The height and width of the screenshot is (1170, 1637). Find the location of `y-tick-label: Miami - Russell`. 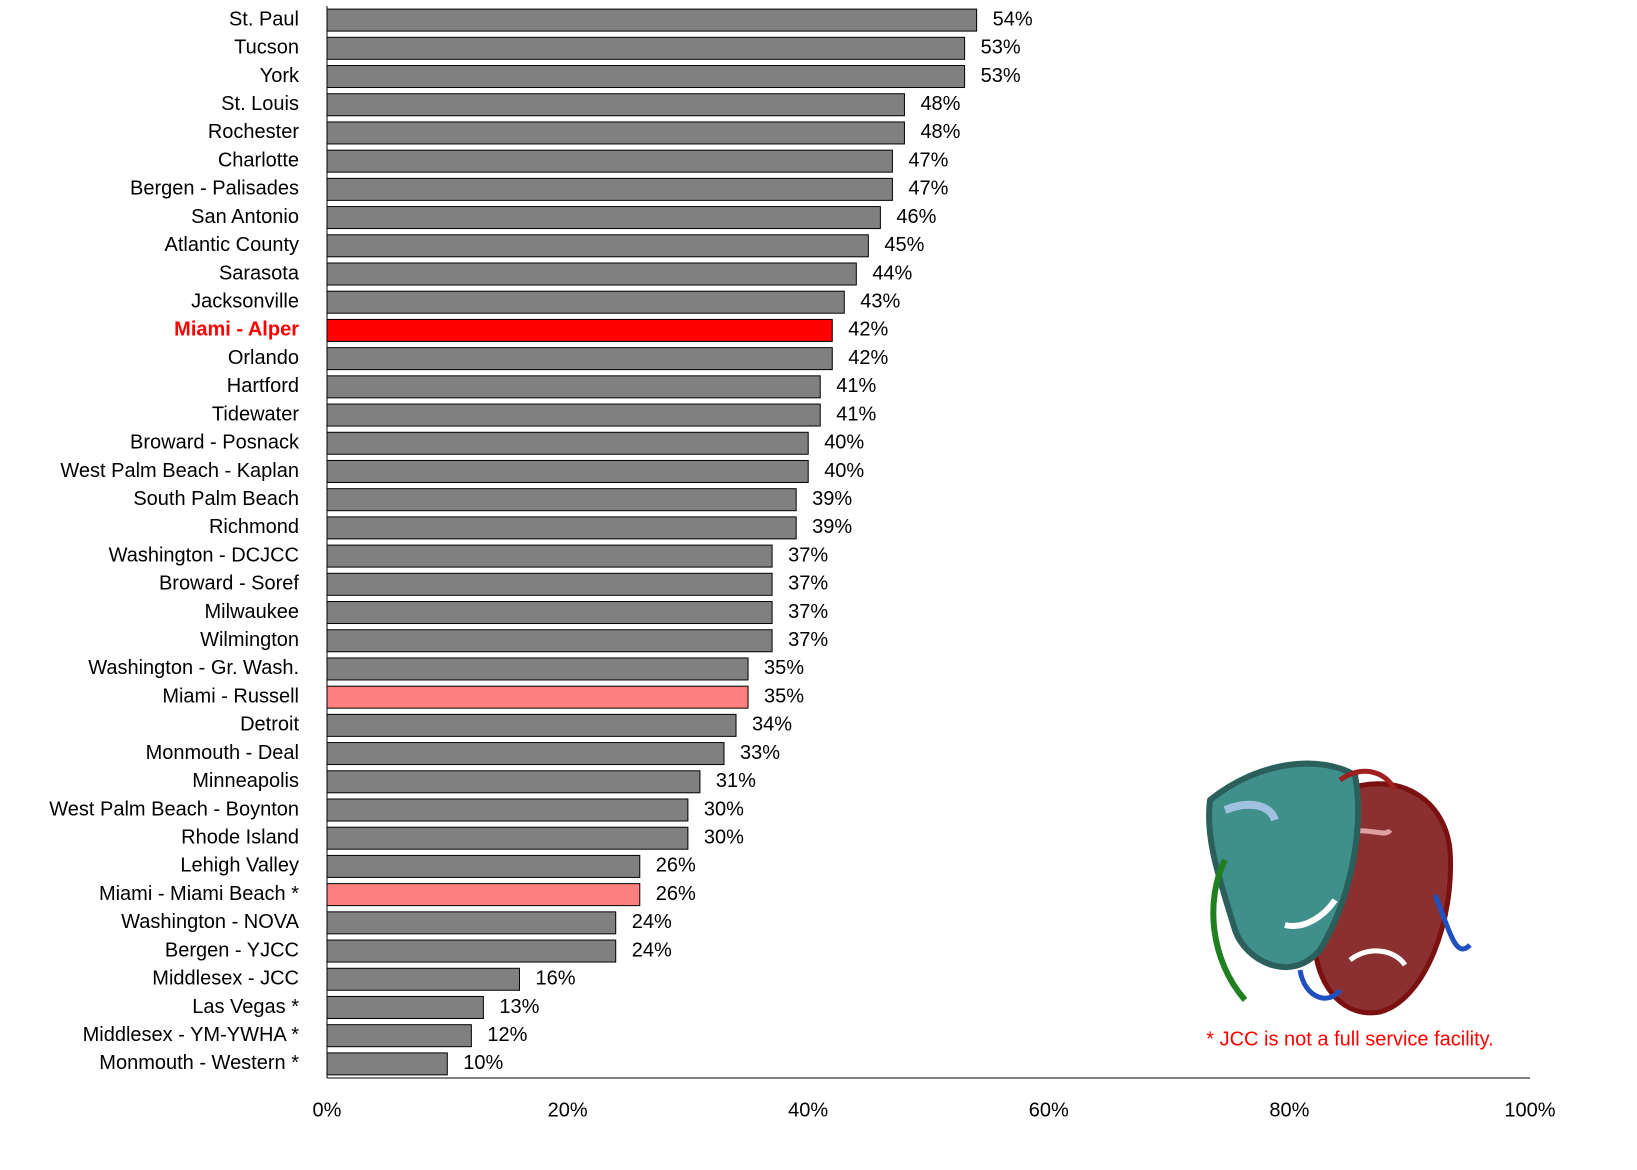

y-tick-label: Miami - Russell is located at coordinates (230, 696).